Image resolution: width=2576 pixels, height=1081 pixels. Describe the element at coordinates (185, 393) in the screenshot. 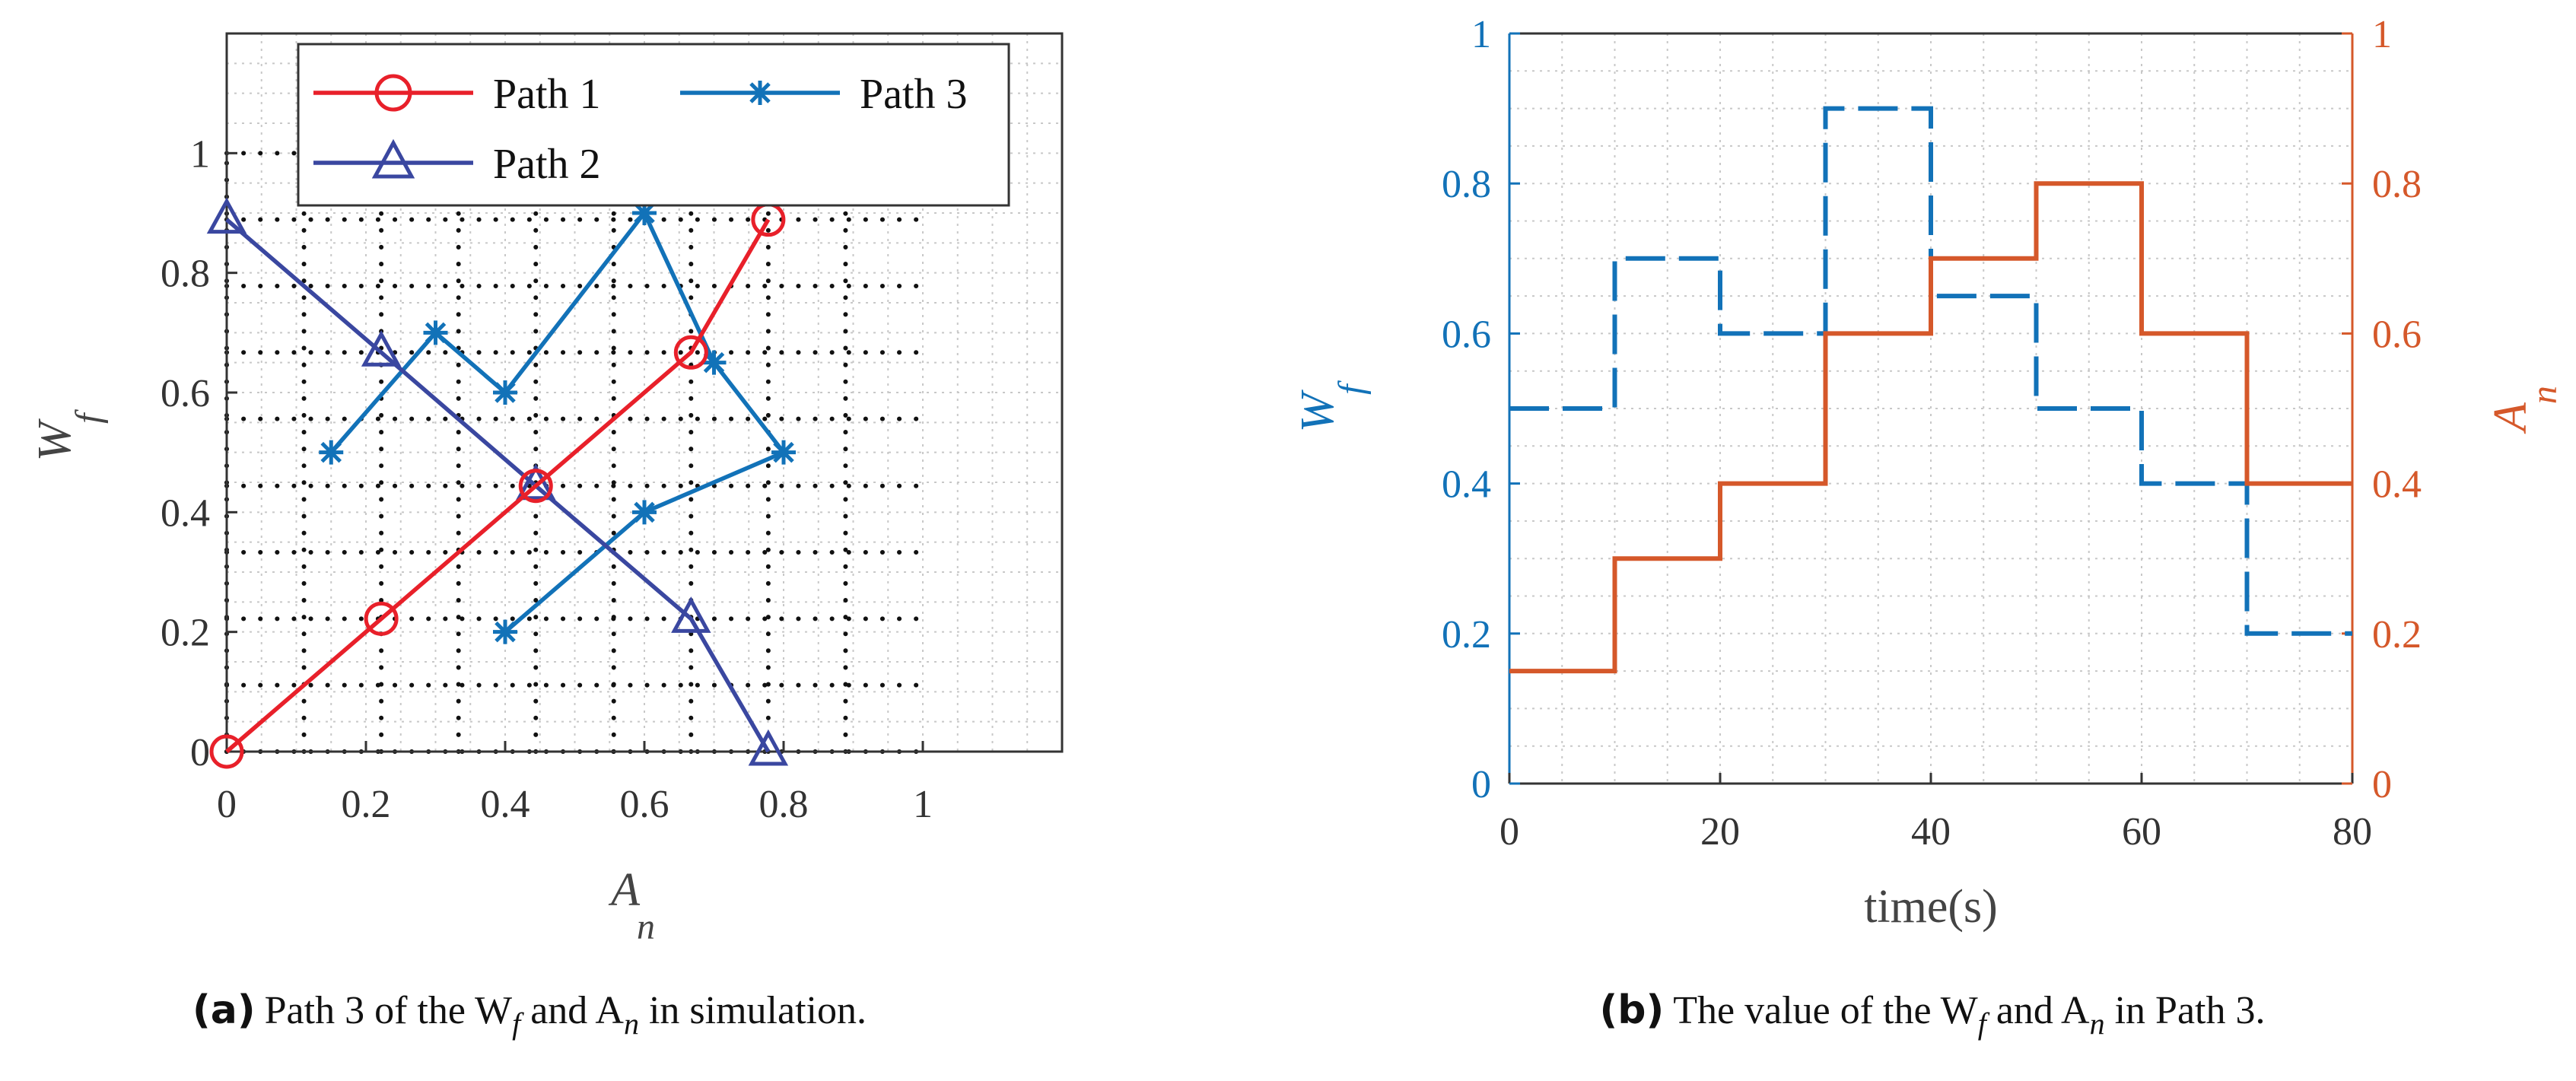

I see `y-tick-label: 0.6` at that location.